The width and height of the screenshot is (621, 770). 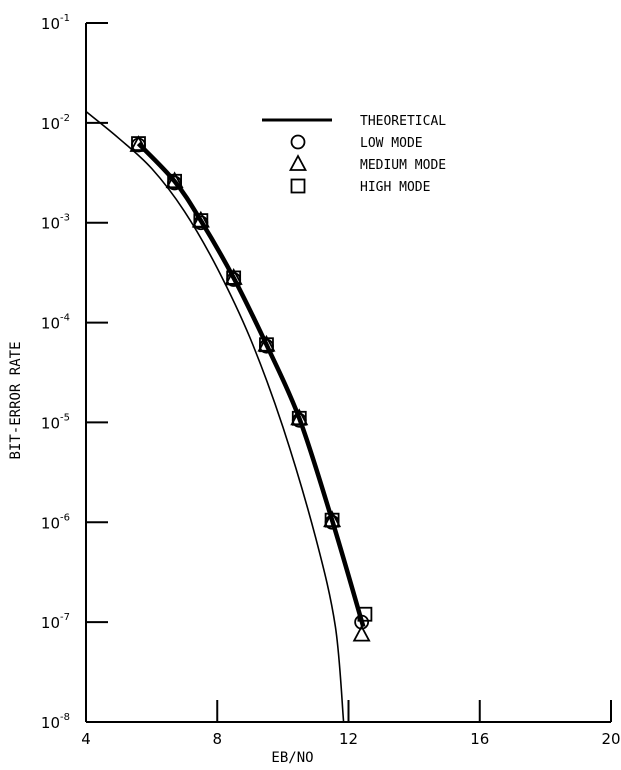 What do you see at coordinates (55, 223) in the screenshot?
I see `y-tick-label: 10⁻³` at bounding box center [55, 223].